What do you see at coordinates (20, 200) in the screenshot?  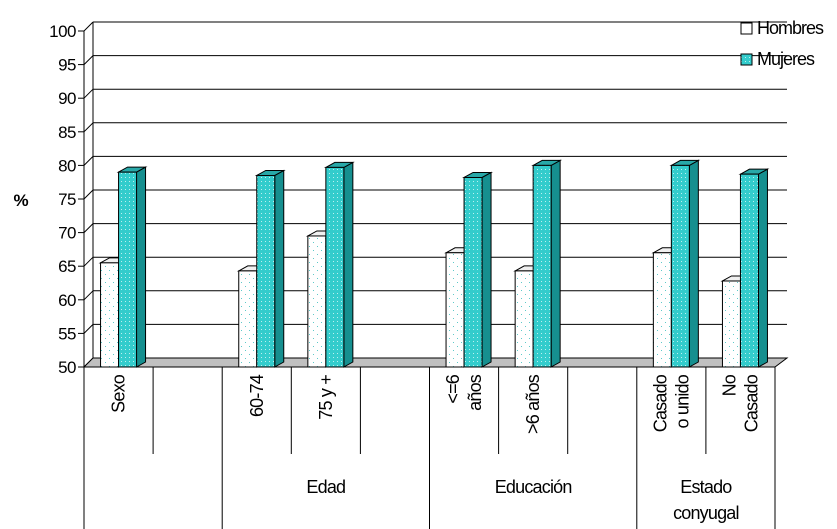 I see `y-axis-title: %` at bounding box center [20, 200].